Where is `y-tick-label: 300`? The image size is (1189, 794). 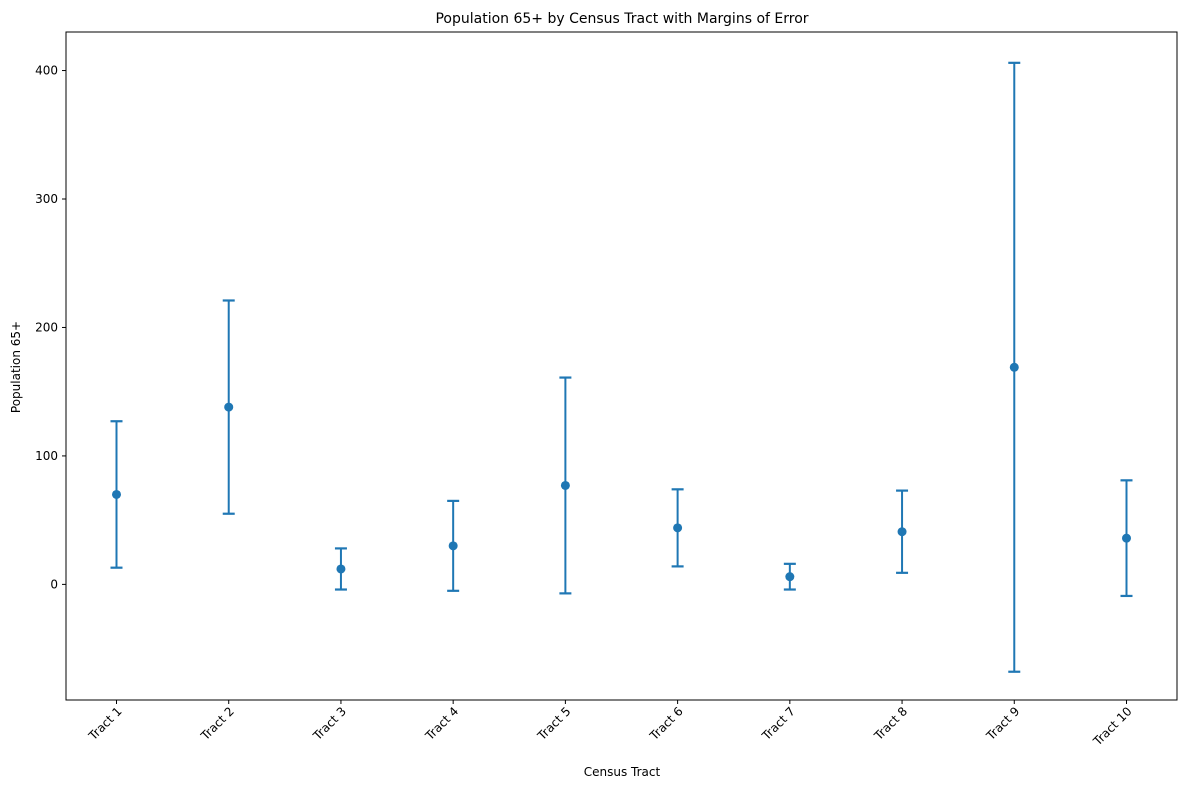
y-tick-label: 300 is located at coordinates (46, 199).